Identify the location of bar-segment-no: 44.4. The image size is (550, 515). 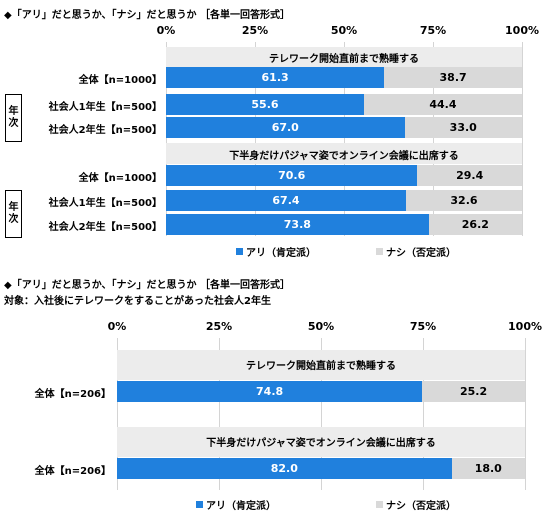
(442, 104).